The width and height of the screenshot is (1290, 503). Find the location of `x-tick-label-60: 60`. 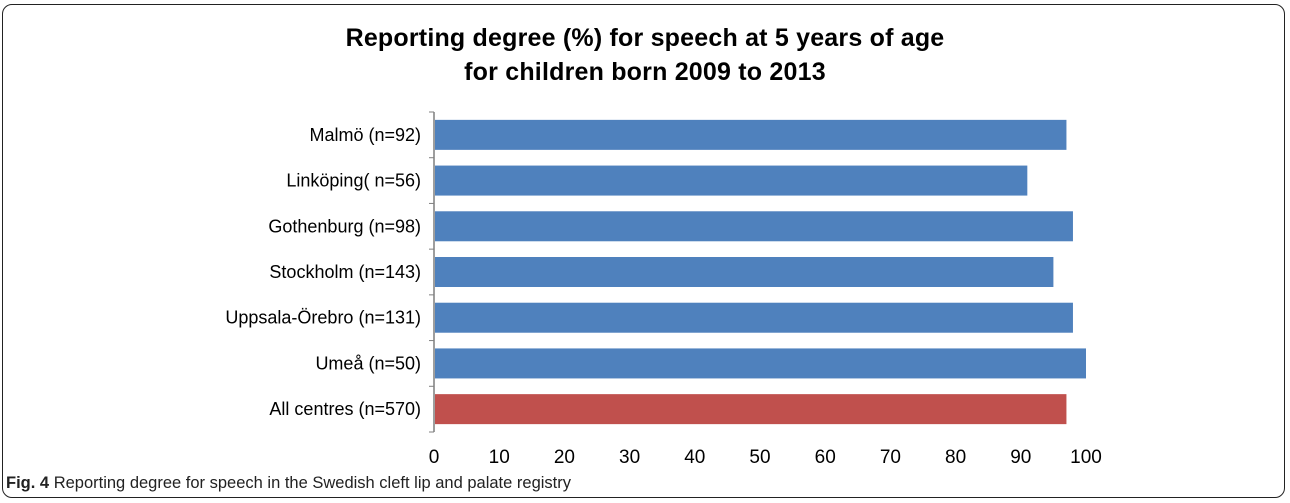

x-tick-label-60: 60 is located at coordinates (825, 457).